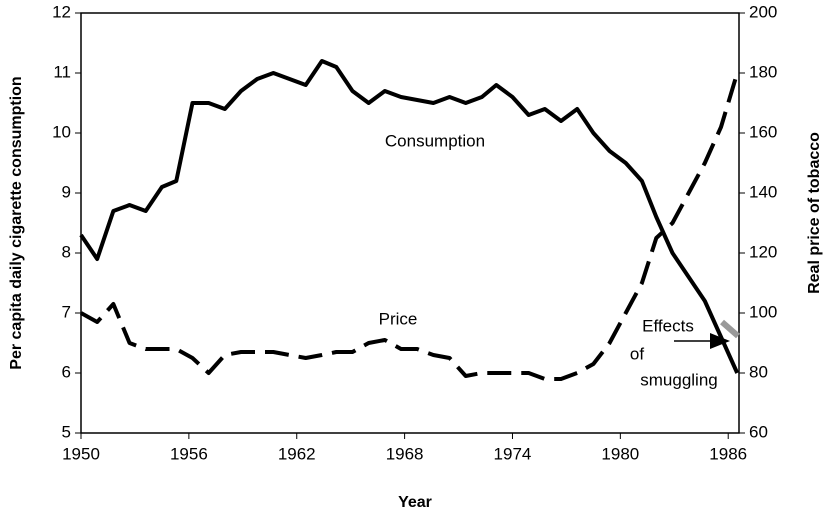 The height and width of the screenshot is (514, 830). Describe the element at coordinates (16, 222) in the screenshot. I see `y-axis-title: Per capita daily cigarette consumption` at that location.